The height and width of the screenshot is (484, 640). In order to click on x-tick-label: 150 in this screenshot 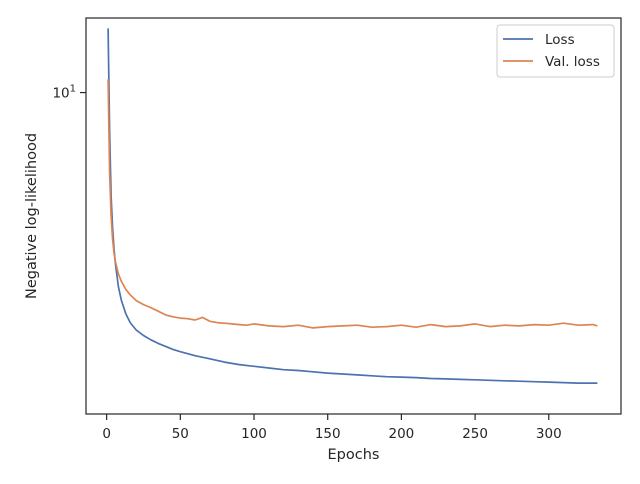, I will do `click(328, 434)`.